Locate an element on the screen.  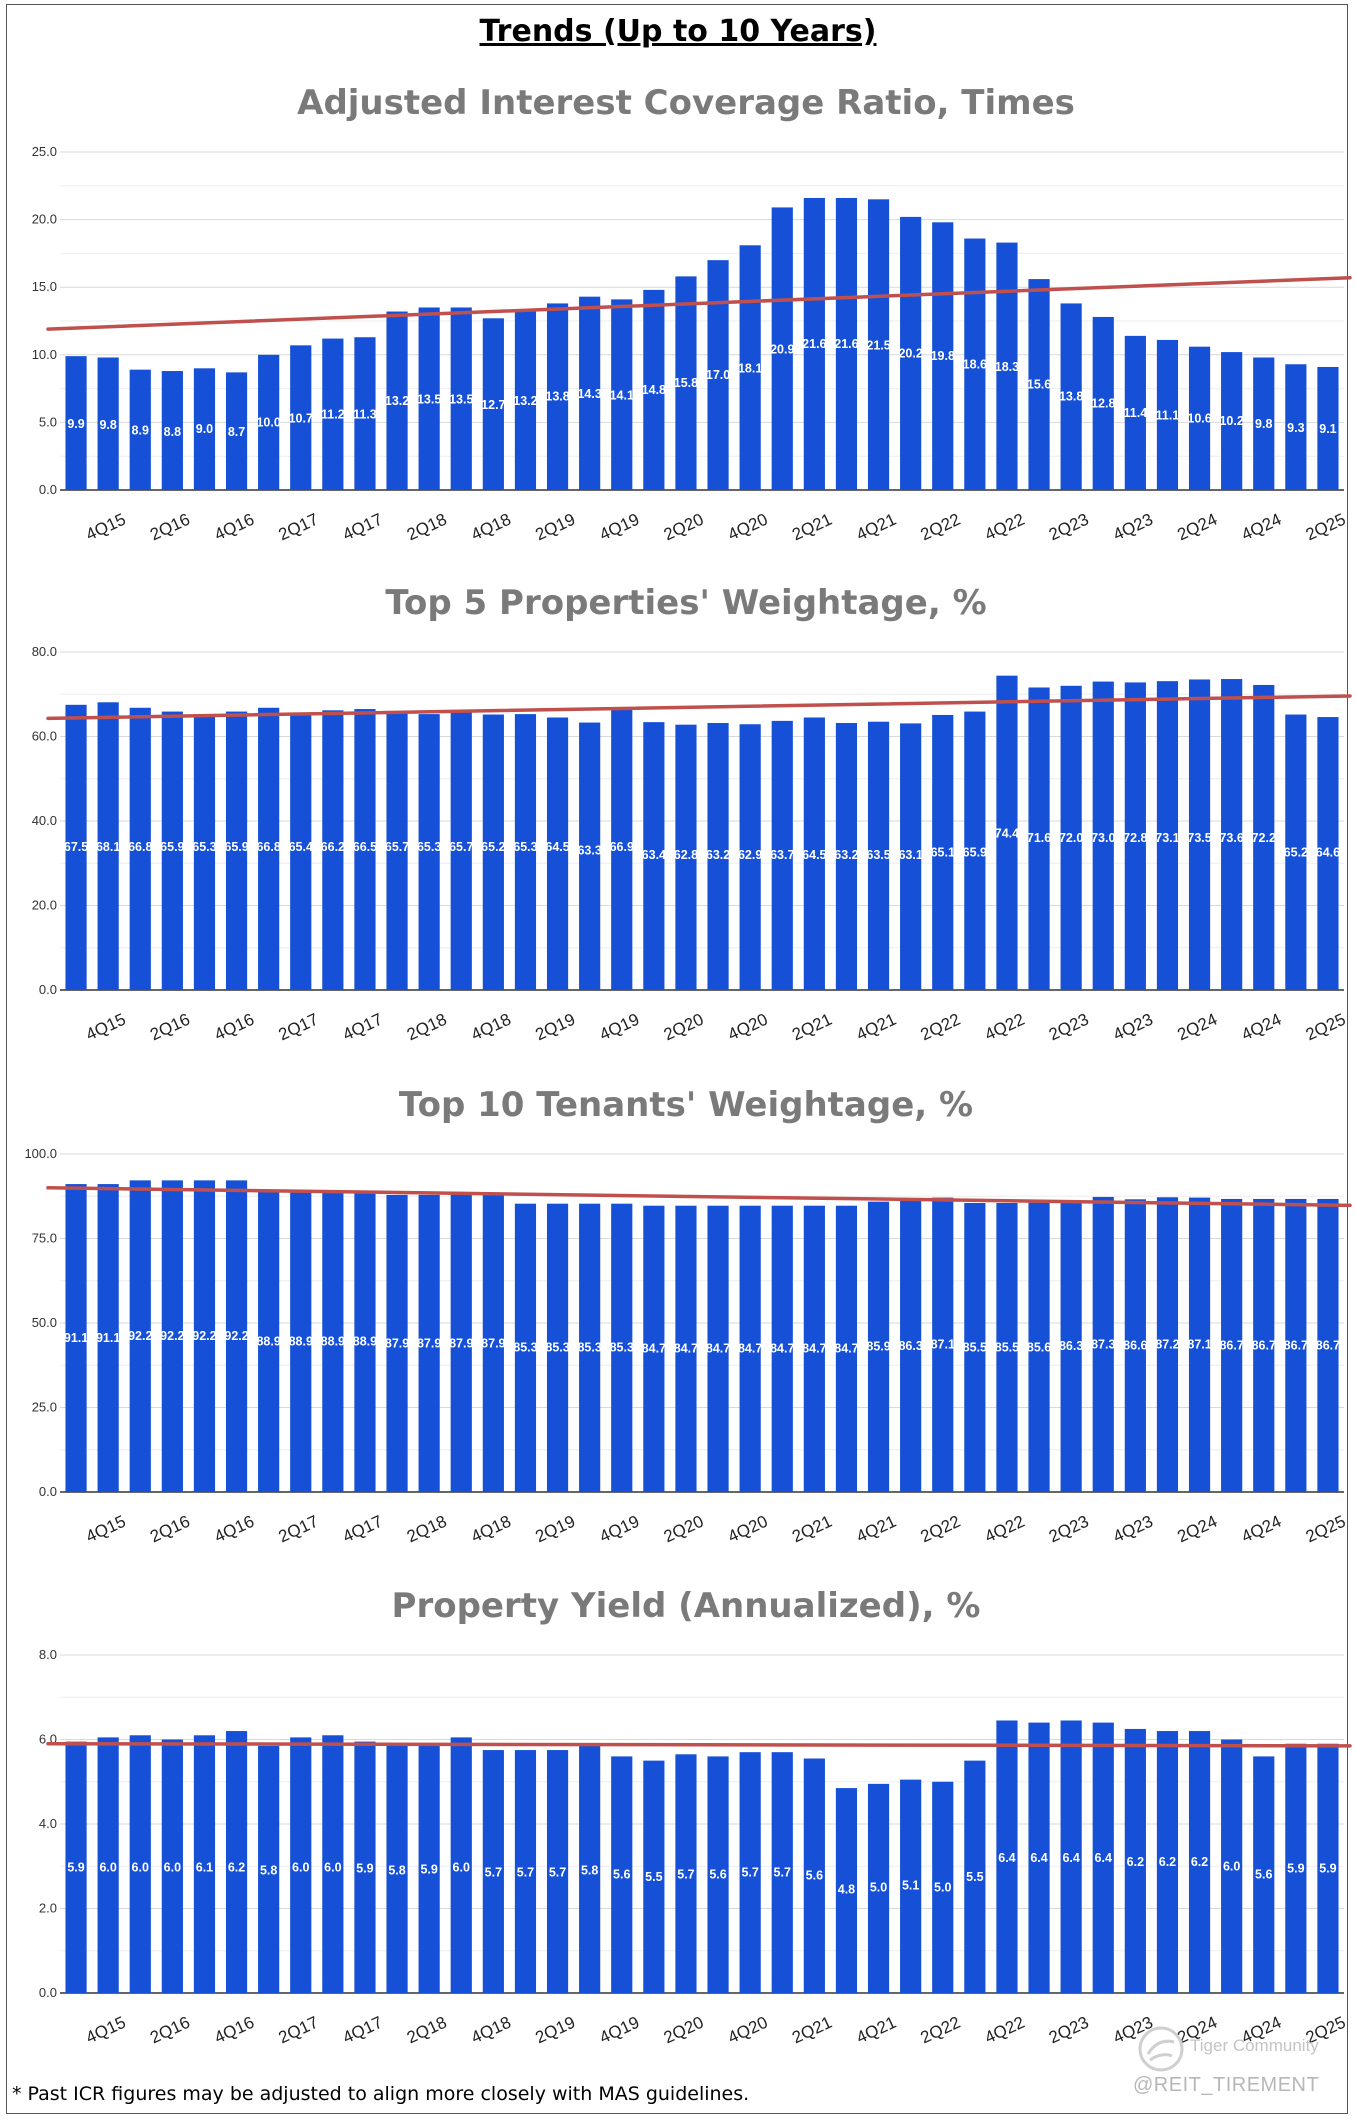
x-tick-label: 2Q25 is located at coordinates (1326, 527).